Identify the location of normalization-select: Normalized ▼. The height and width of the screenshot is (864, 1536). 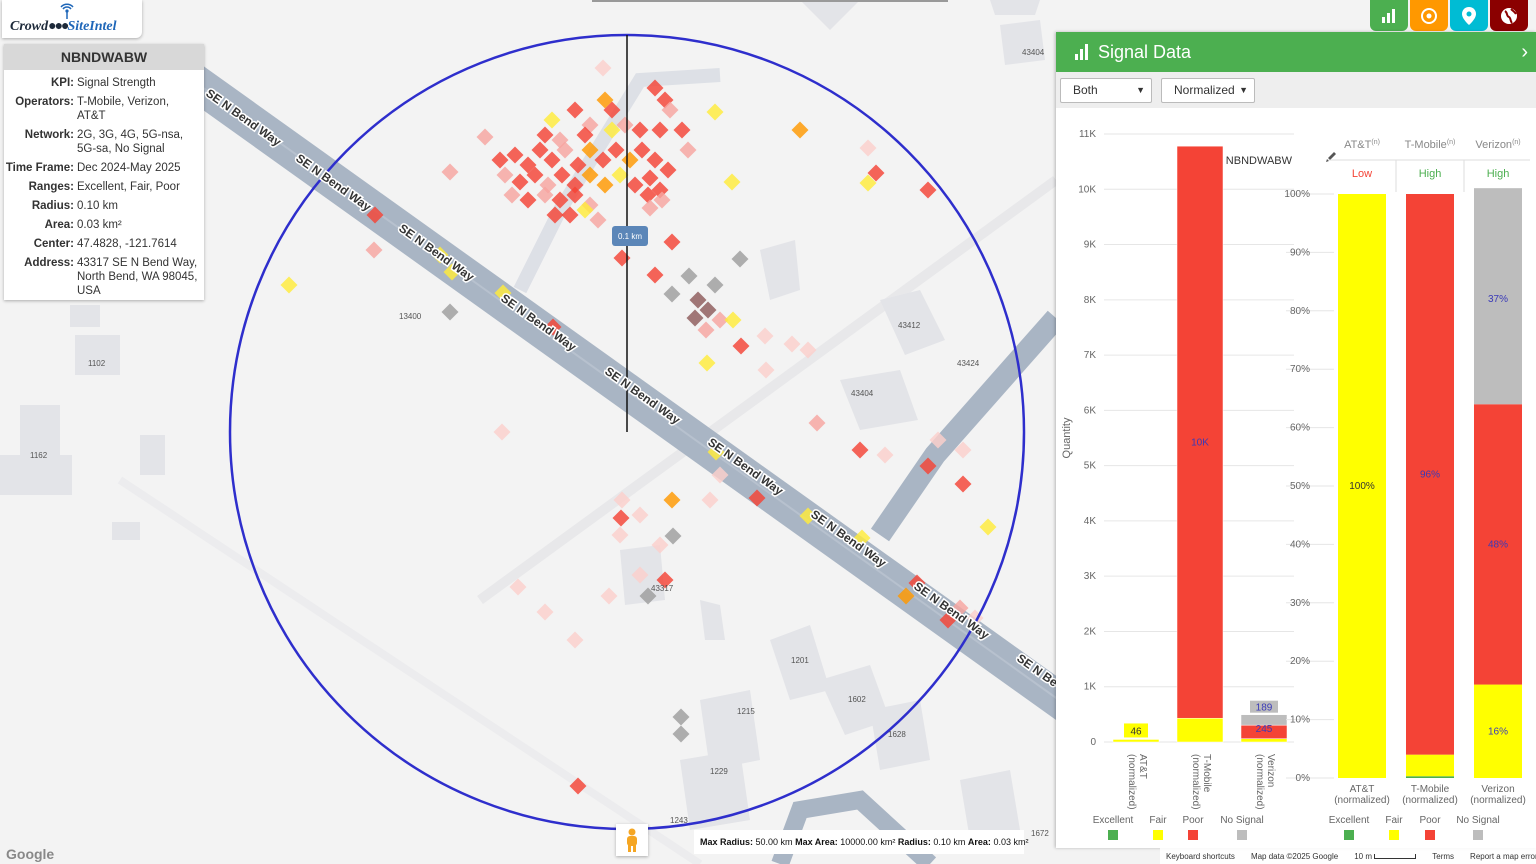
(1208, 90).